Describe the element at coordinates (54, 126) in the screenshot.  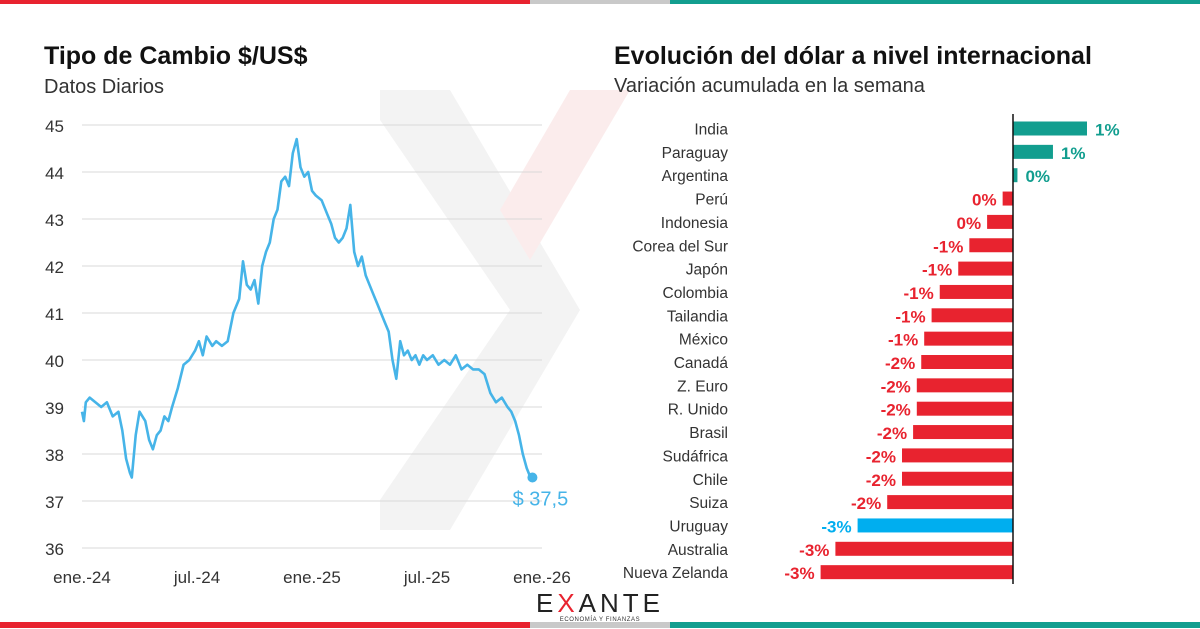
I see `y-tick-label: 45` at that location.